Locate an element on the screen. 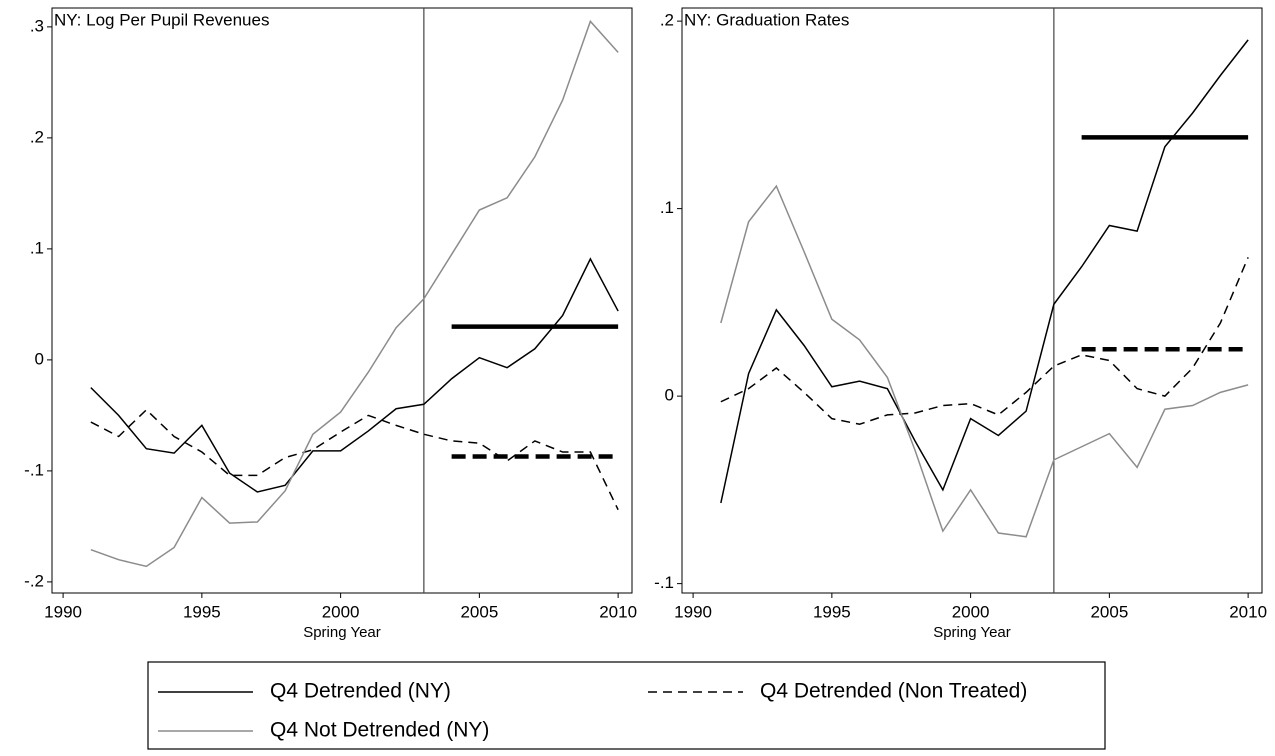  legend-label: Q4 Detrended (Non Treated) is located at coordinates (893, 691).